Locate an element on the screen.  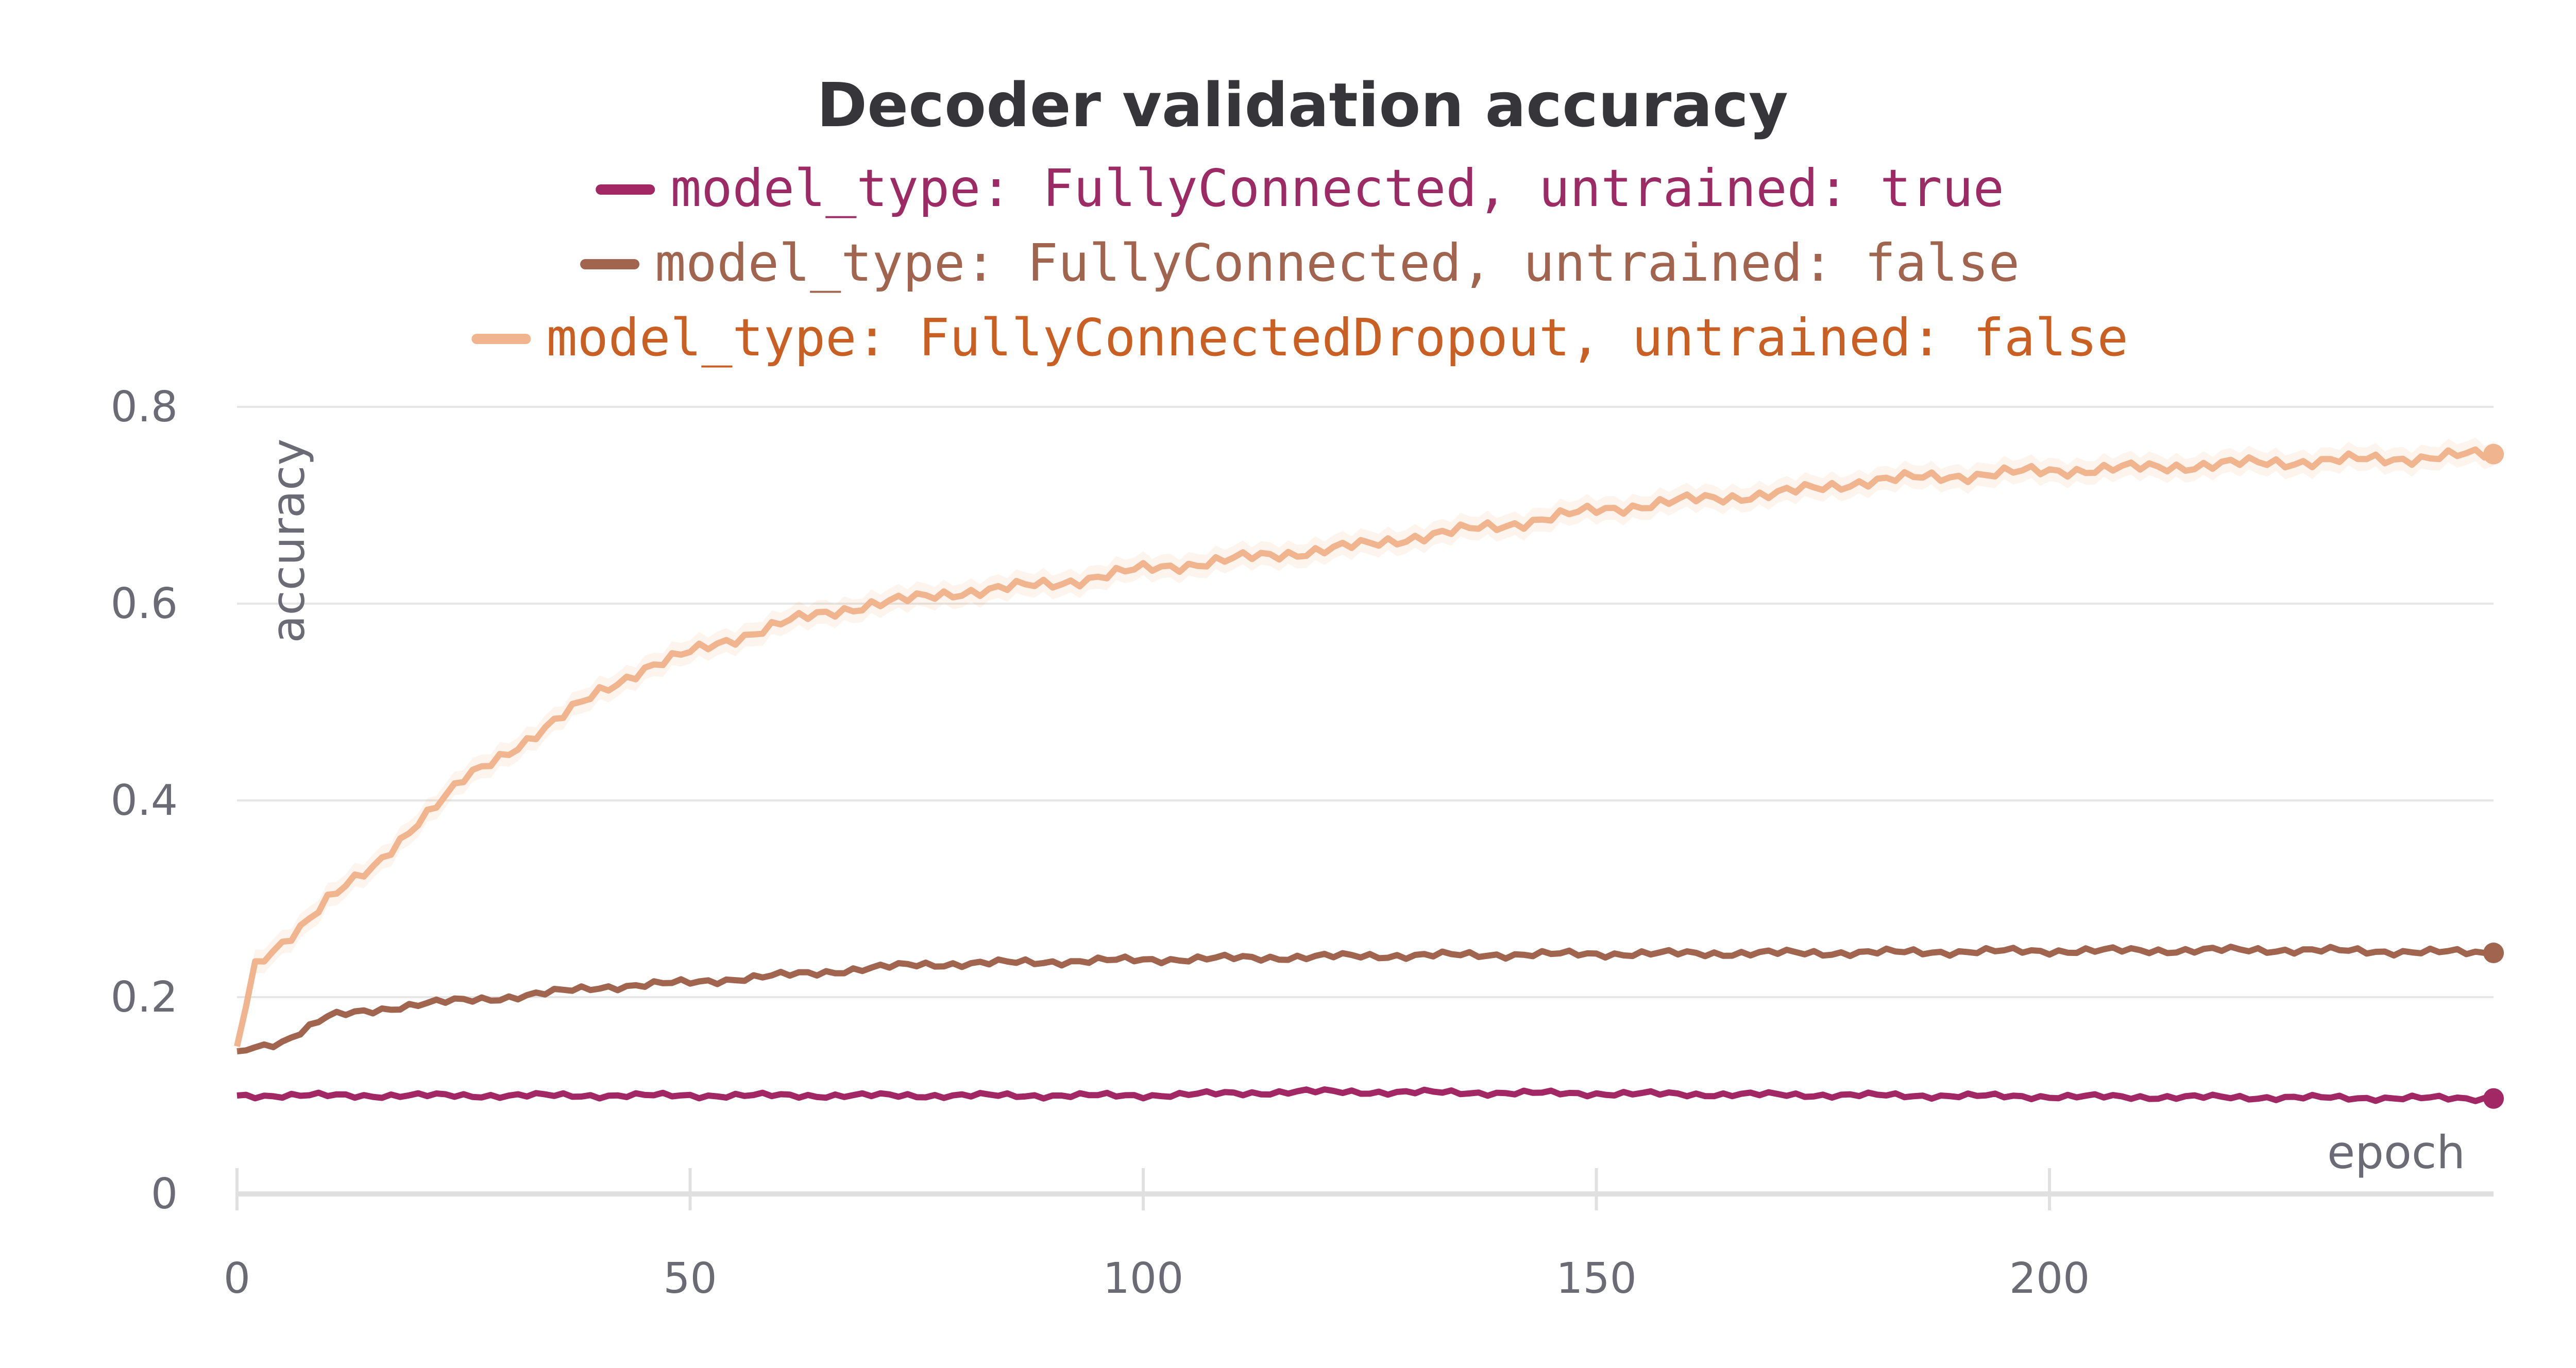
chart-title: Decoder validation accuracy is located at coordinates (1302, 105).